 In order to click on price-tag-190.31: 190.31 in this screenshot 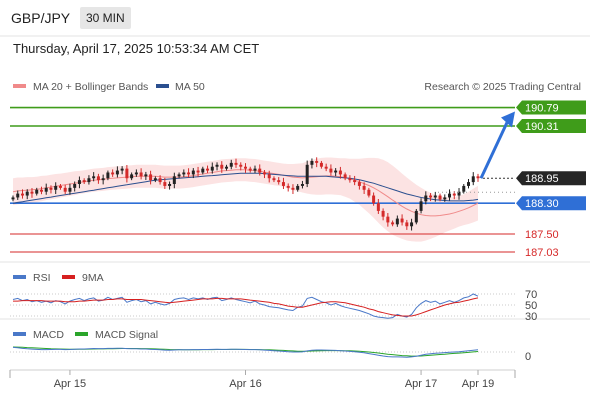, I will do `click(551, 126)`.